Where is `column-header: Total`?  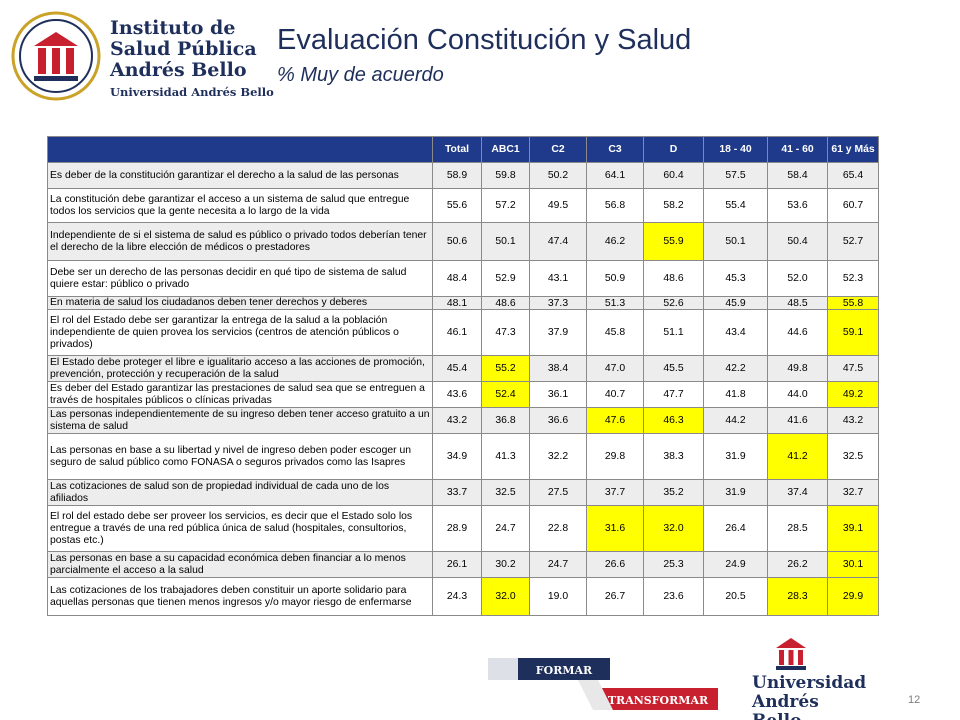
column-header: Total is located at coordinates (457, 149).